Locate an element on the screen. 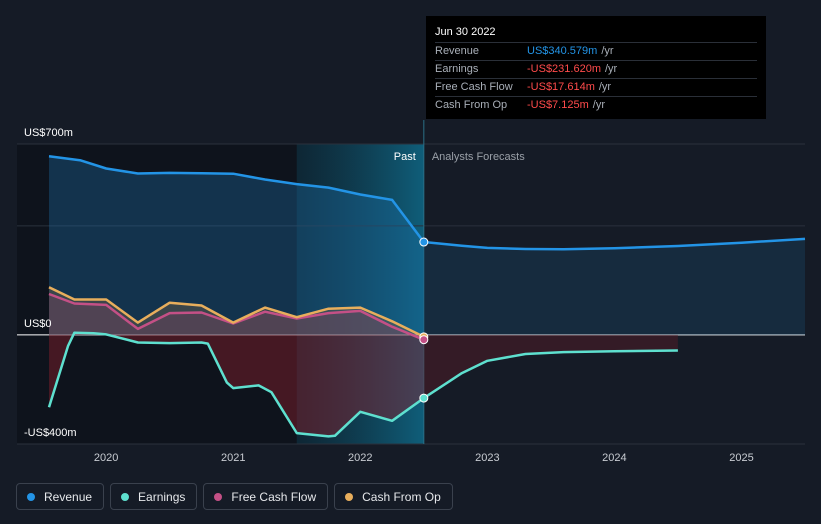  y-label-bottom: -US$400m is located at coordinates (50, 433).